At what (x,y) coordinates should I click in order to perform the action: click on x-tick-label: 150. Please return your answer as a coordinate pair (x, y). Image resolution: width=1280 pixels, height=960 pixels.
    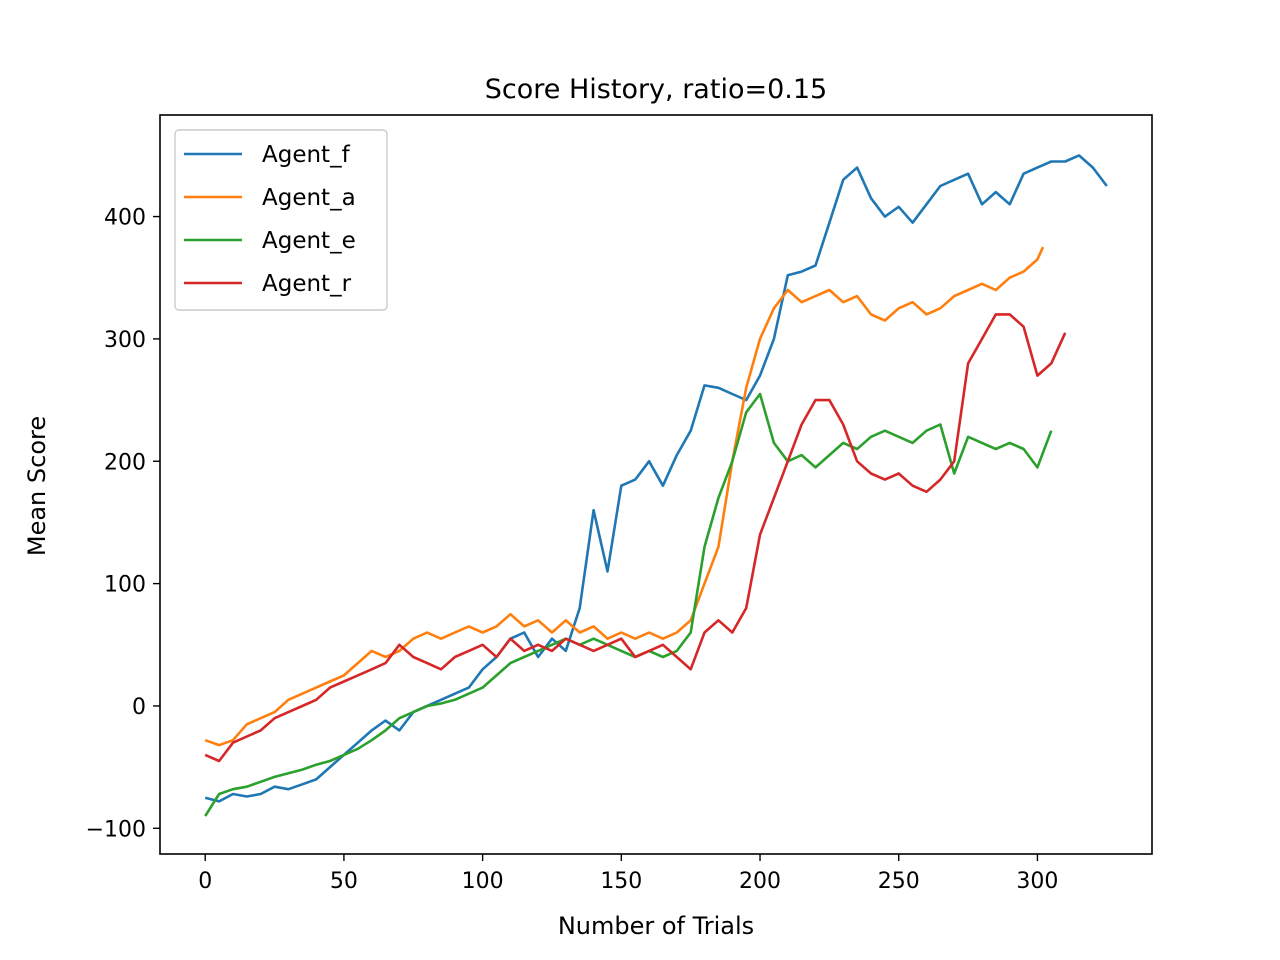
    Looking at the image, I should click on (621, 881).